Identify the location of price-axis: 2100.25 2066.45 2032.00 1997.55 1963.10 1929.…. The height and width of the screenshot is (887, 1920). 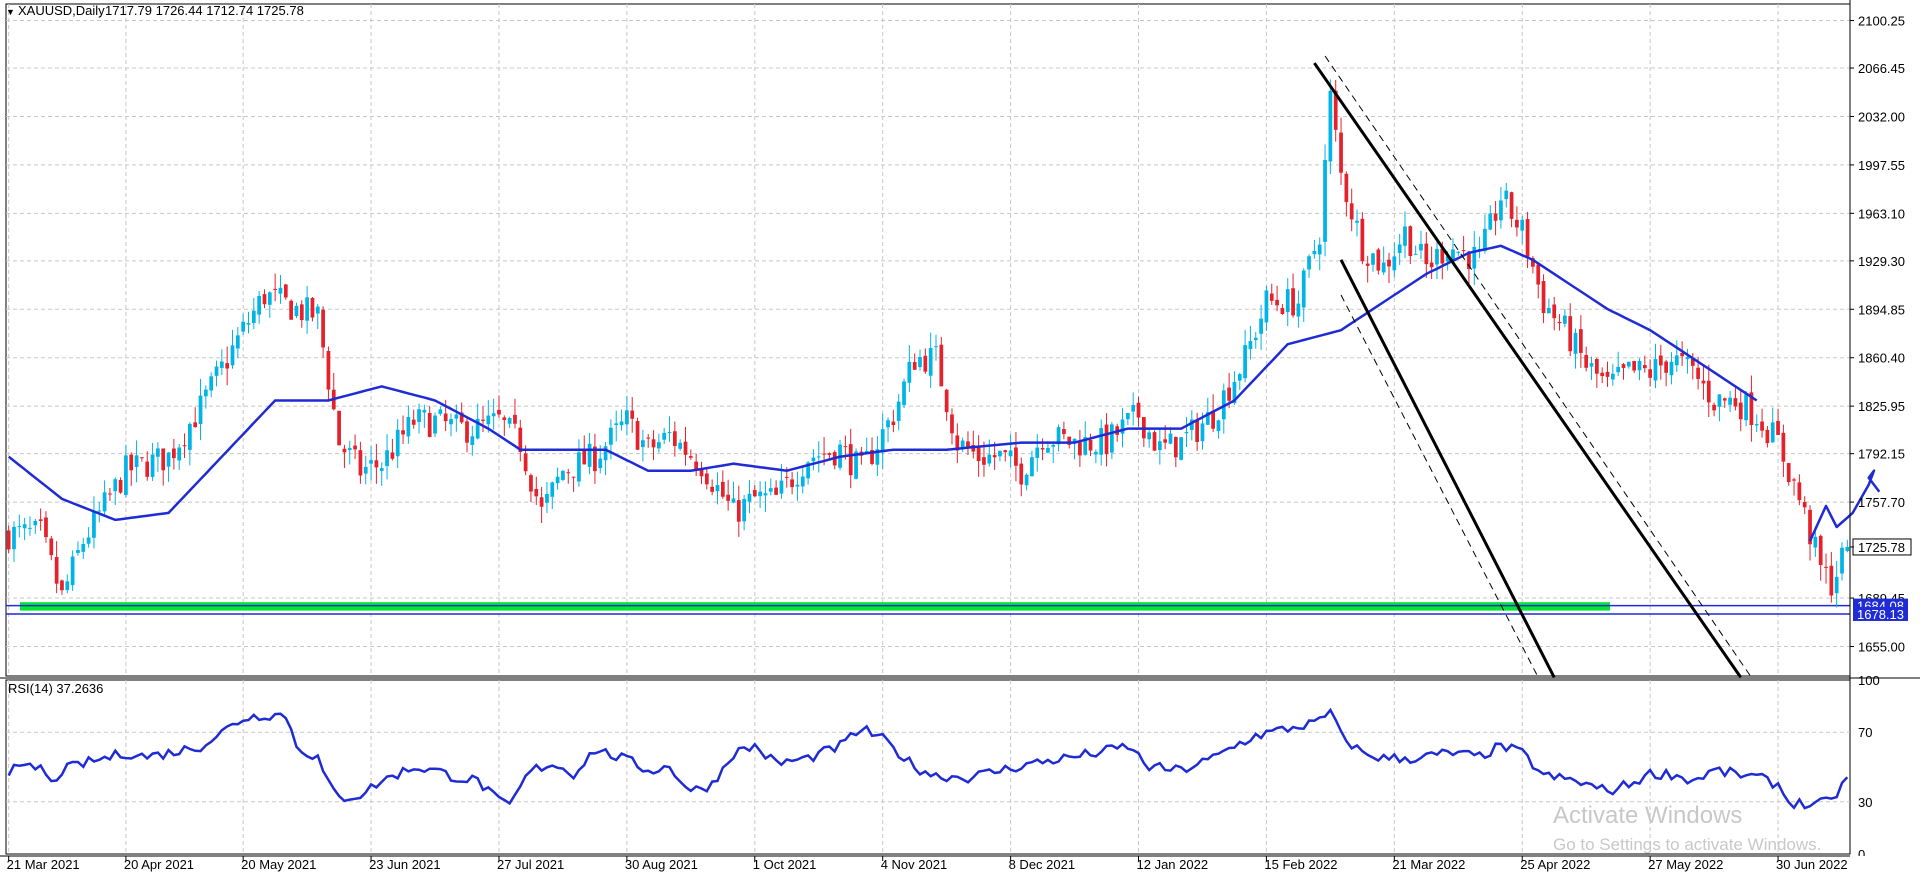
(1880, 427).